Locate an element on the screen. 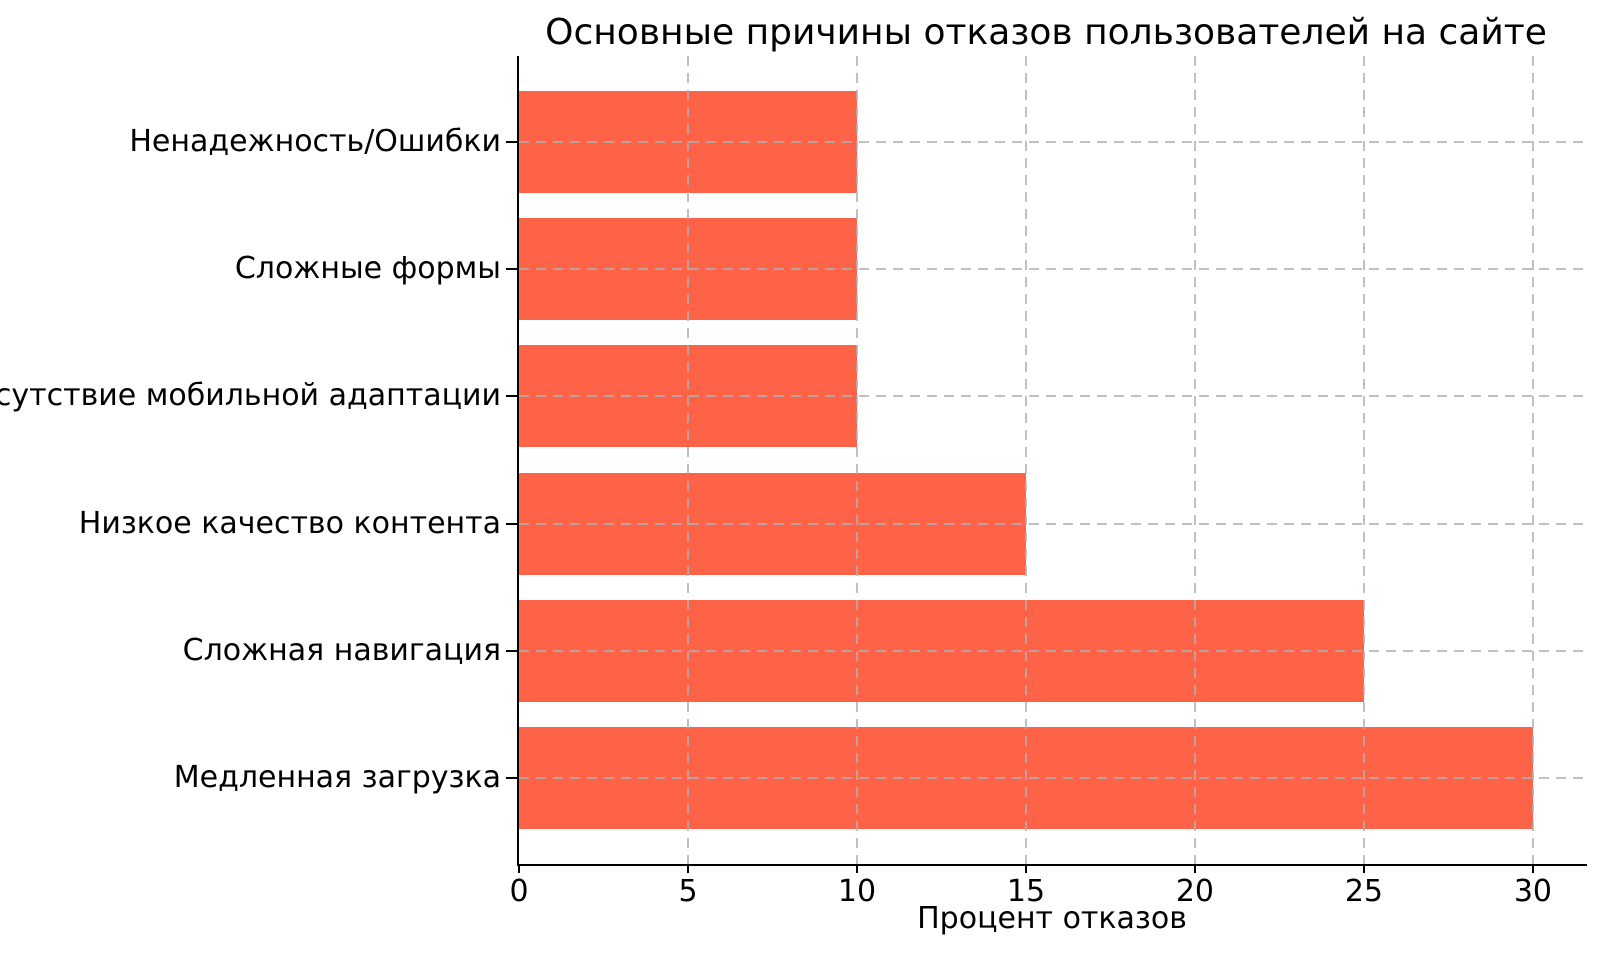 This screenshot has width=1600, height=954. y-category-label: Сложные формы is located at coordinates (367, 269).